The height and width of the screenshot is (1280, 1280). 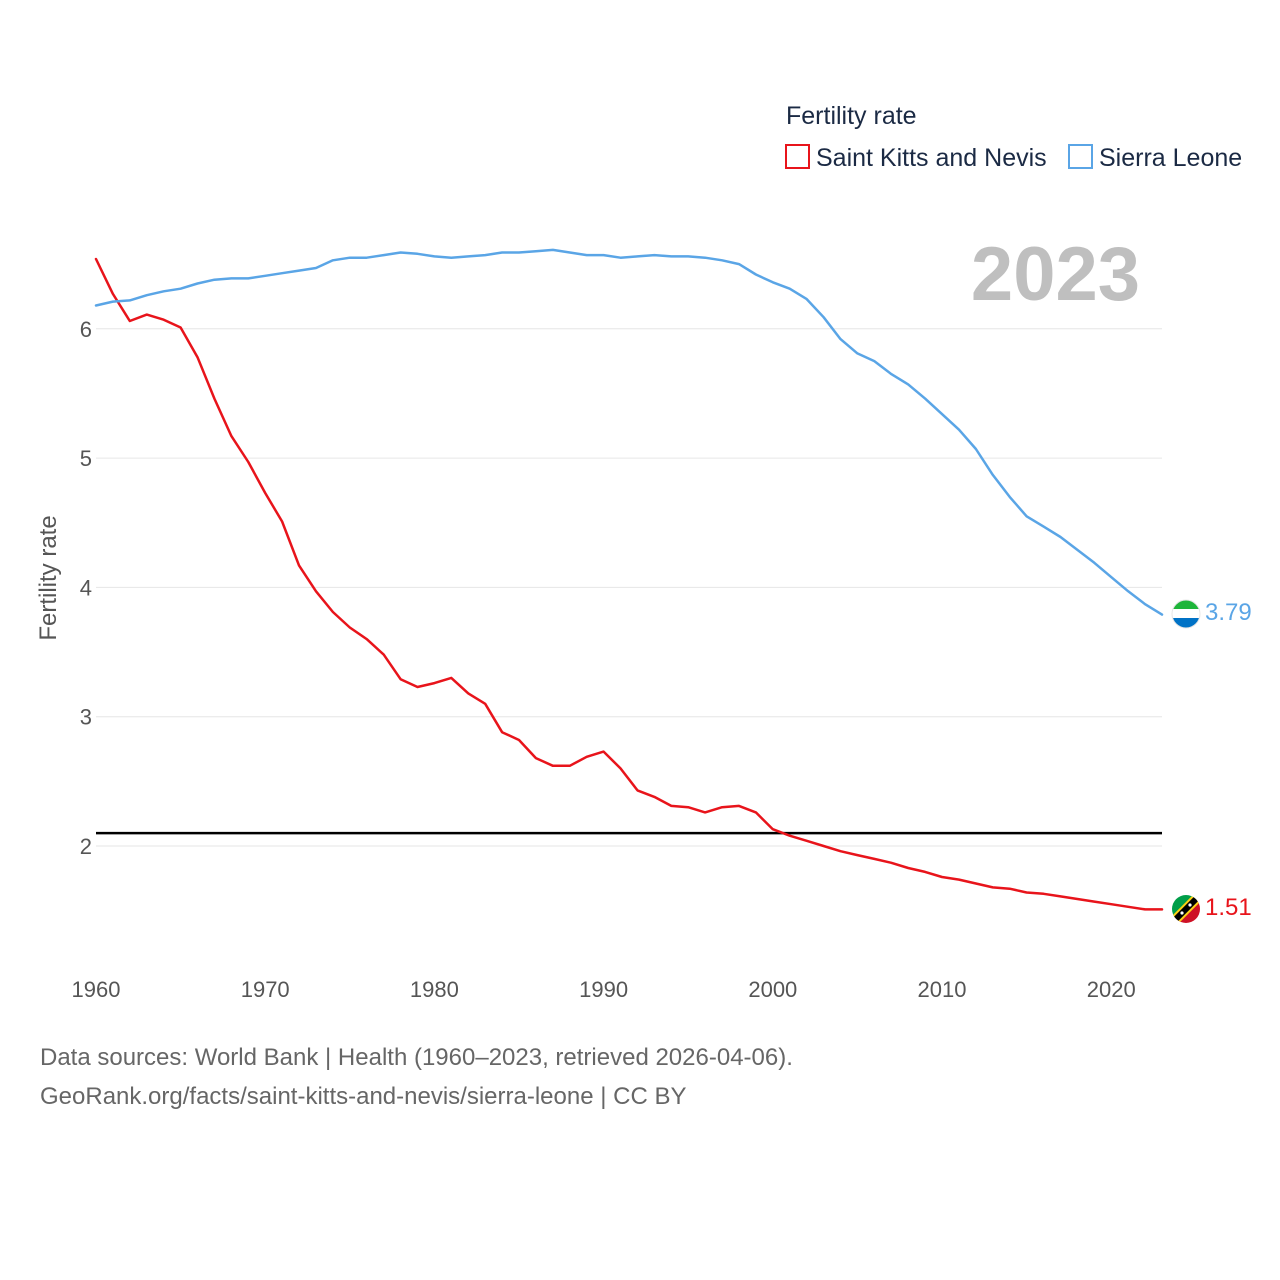 What do you see at coordinates (797, 156) in the screenshot?
I see `legend-swatch-saint-kitts-and-nevis` at bounding box center [797, 156].